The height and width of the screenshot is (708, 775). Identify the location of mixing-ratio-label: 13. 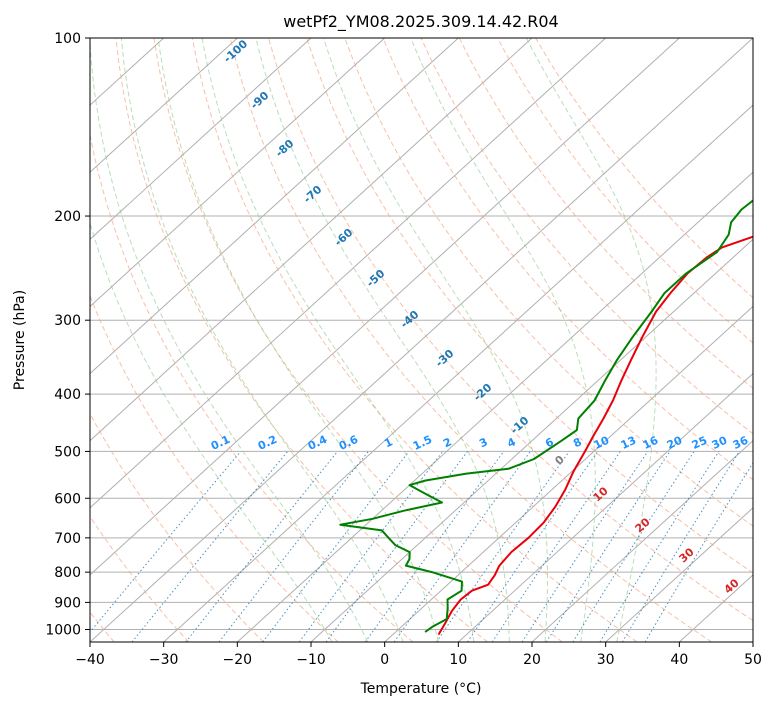
(628, 443).